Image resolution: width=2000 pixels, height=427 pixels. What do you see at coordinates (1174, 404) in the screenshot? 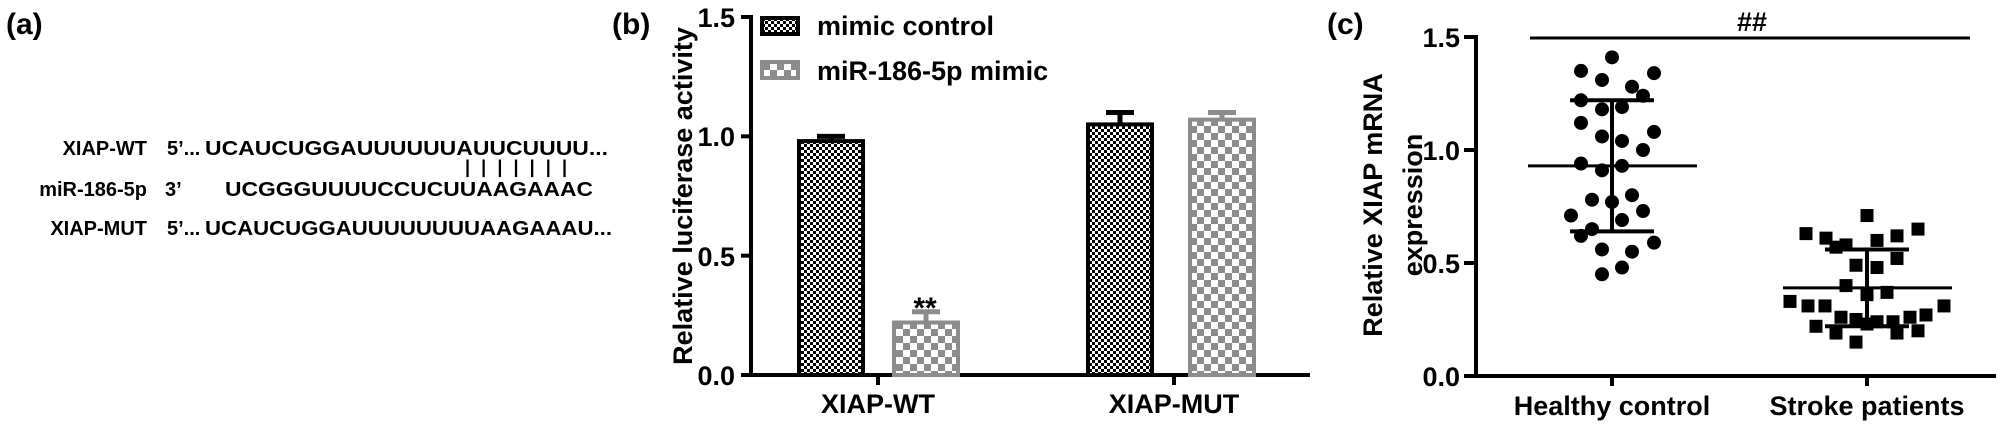
I see `x-tick-label-mut: XIAP-MUT` at bounding box center [1174, 404].